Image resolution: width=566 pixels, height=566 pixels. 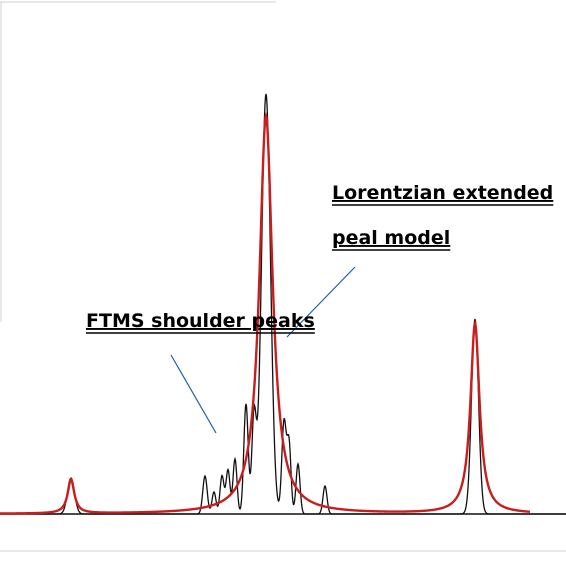 What do you see at coordinates (442, 193) in the screenshot?
I see `annotation-lorentzian-line1: Lorentzian extended` at bounding box center [442, 193].